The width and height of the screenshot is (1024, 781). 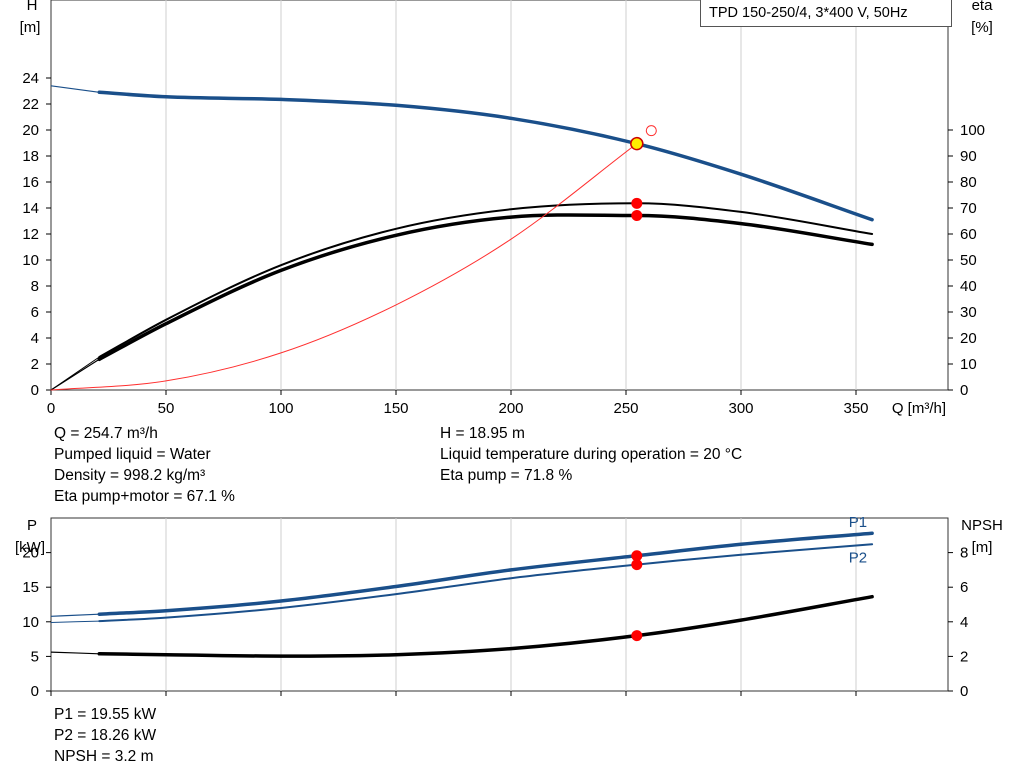 I want to click on y-left-tick-label: 12, so click(x=30, y=234).